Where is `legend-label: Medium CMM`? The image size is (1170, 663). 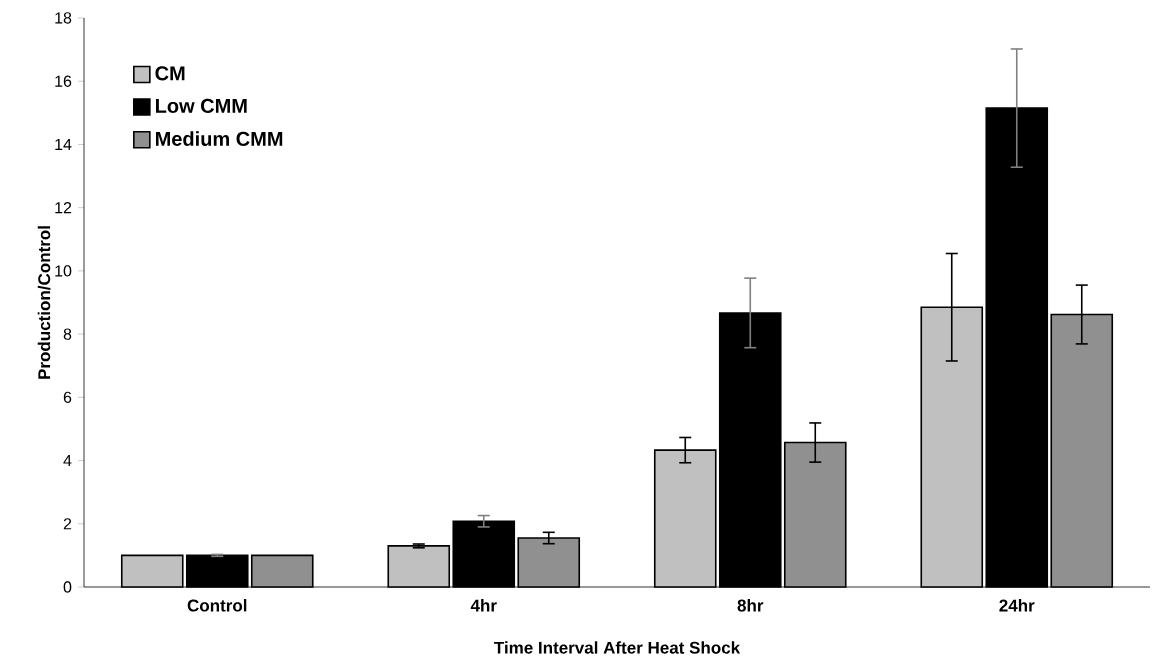
legend-label: Medium CMM is located at coordinates (219, 138).